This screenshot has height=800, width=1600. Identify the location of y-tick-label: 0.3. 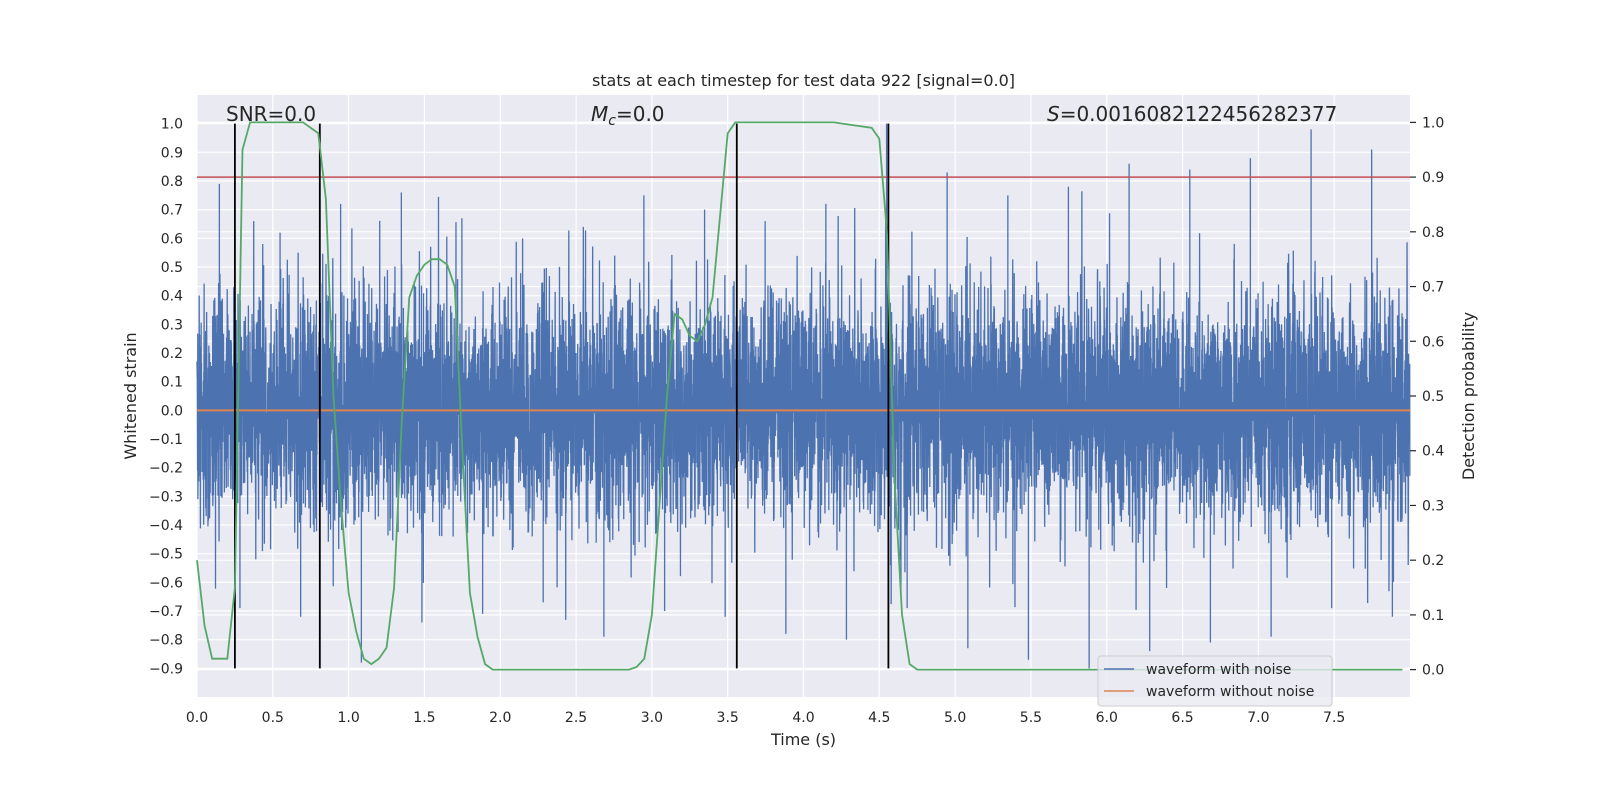
(172, 325).